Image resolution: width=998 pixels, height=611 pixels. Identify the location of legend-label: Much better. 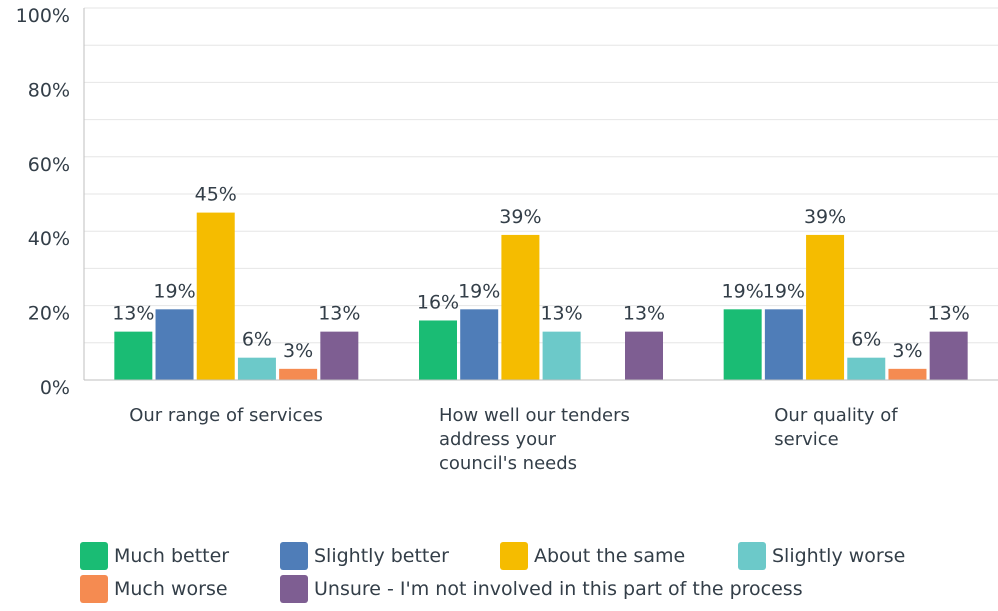
(172, 556).